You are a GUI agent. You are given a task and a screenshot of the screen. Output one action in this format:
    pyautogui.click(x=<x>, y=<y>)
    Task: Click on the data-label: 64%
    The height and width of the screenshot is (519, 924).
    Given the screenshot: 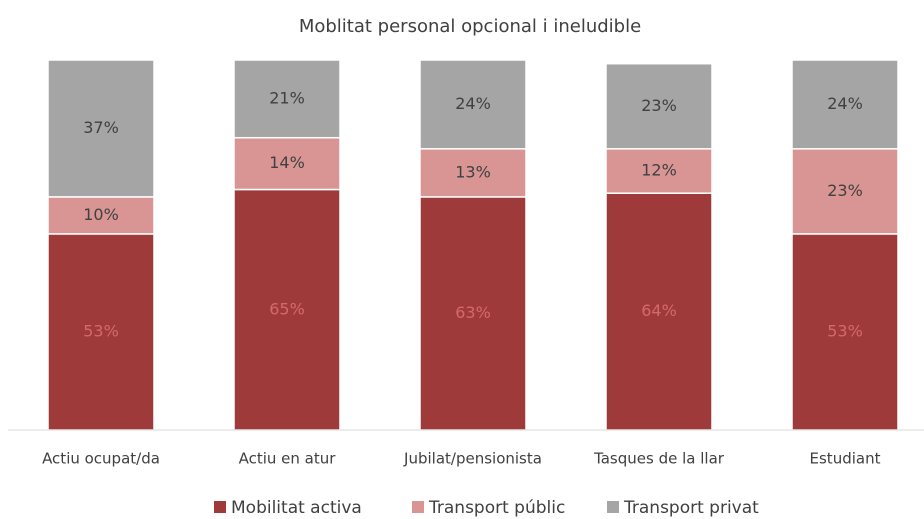 What is the action you would take?
    pyautogui.click(x=659, y=310)
    